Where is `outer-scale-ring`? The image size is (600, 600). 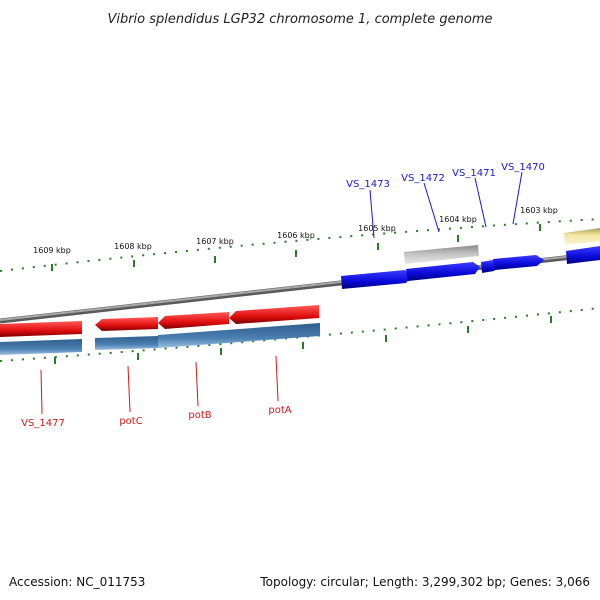
outer-scale-ring is located at coordinates (300, 245).